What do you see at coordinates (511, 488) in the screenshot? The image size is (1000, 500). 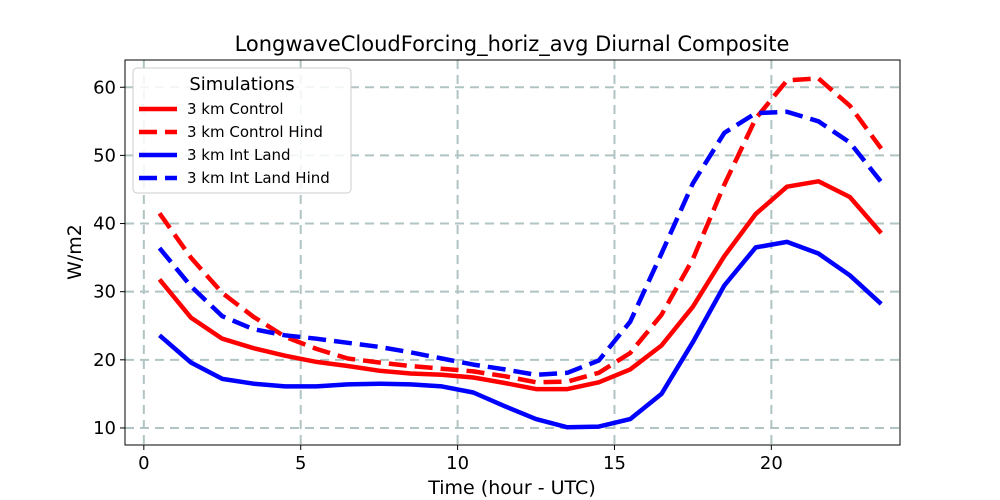 I see `x-axis-label: Time (hour - UTC)` at bounding box center [511, 488].